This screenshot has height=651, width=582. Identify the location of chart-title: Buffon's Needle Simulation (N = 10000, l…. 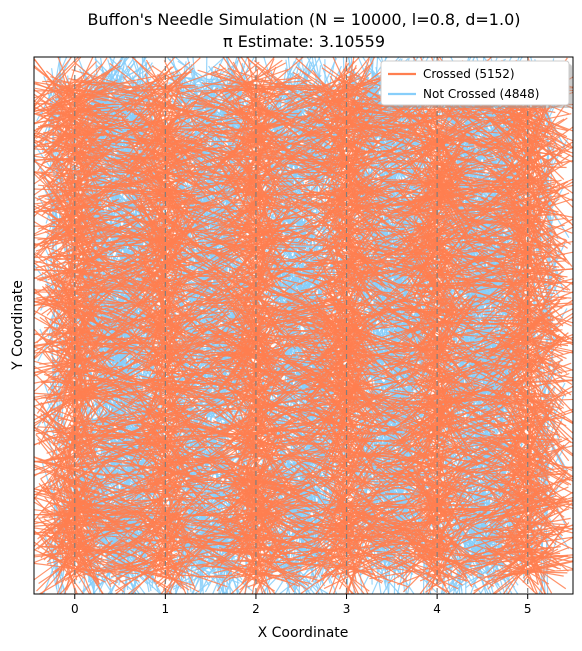
(304, 19).